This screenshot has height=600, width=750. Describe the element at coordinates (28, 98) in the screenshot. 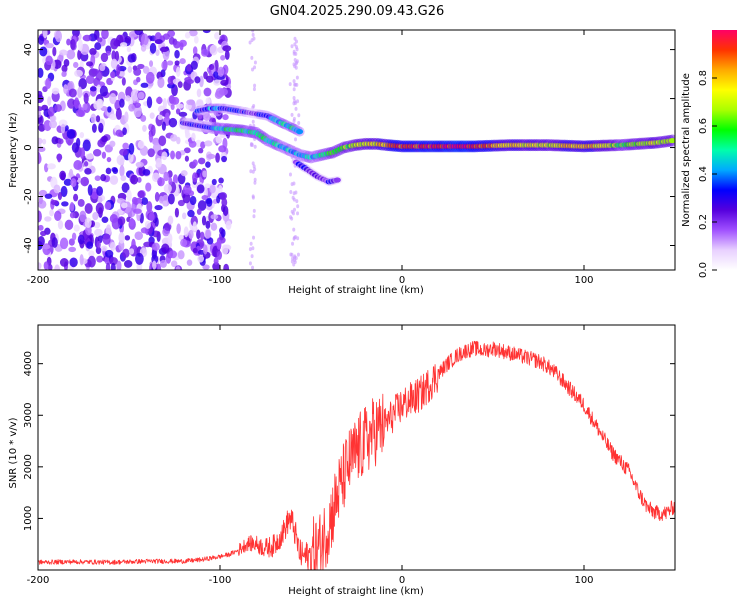

I see `y-tick-label: 20` at that location.